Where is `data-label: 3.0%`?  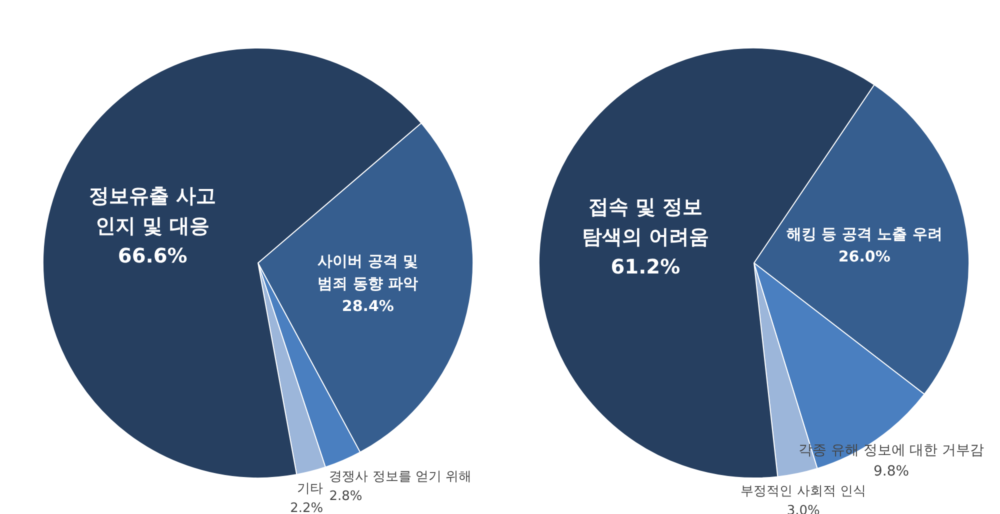 data-label: 3.0% is located at coordinates (803, 508).